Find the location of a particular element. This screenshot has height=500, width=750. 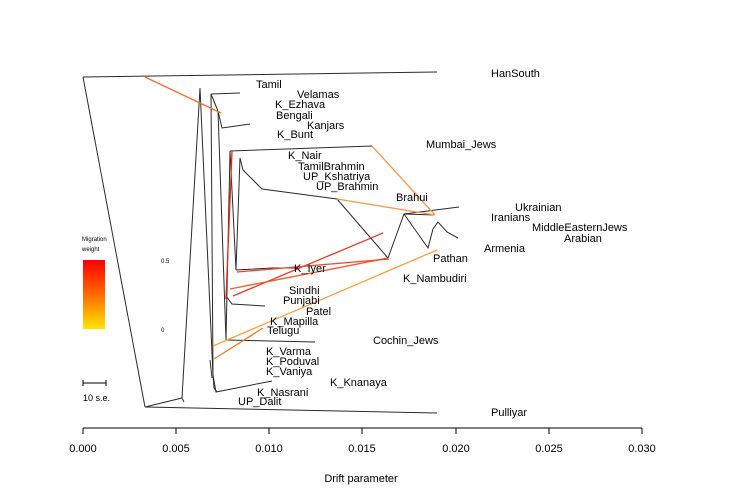

pop-label: MiddleEasternJews is located at coordinates (580, 228).